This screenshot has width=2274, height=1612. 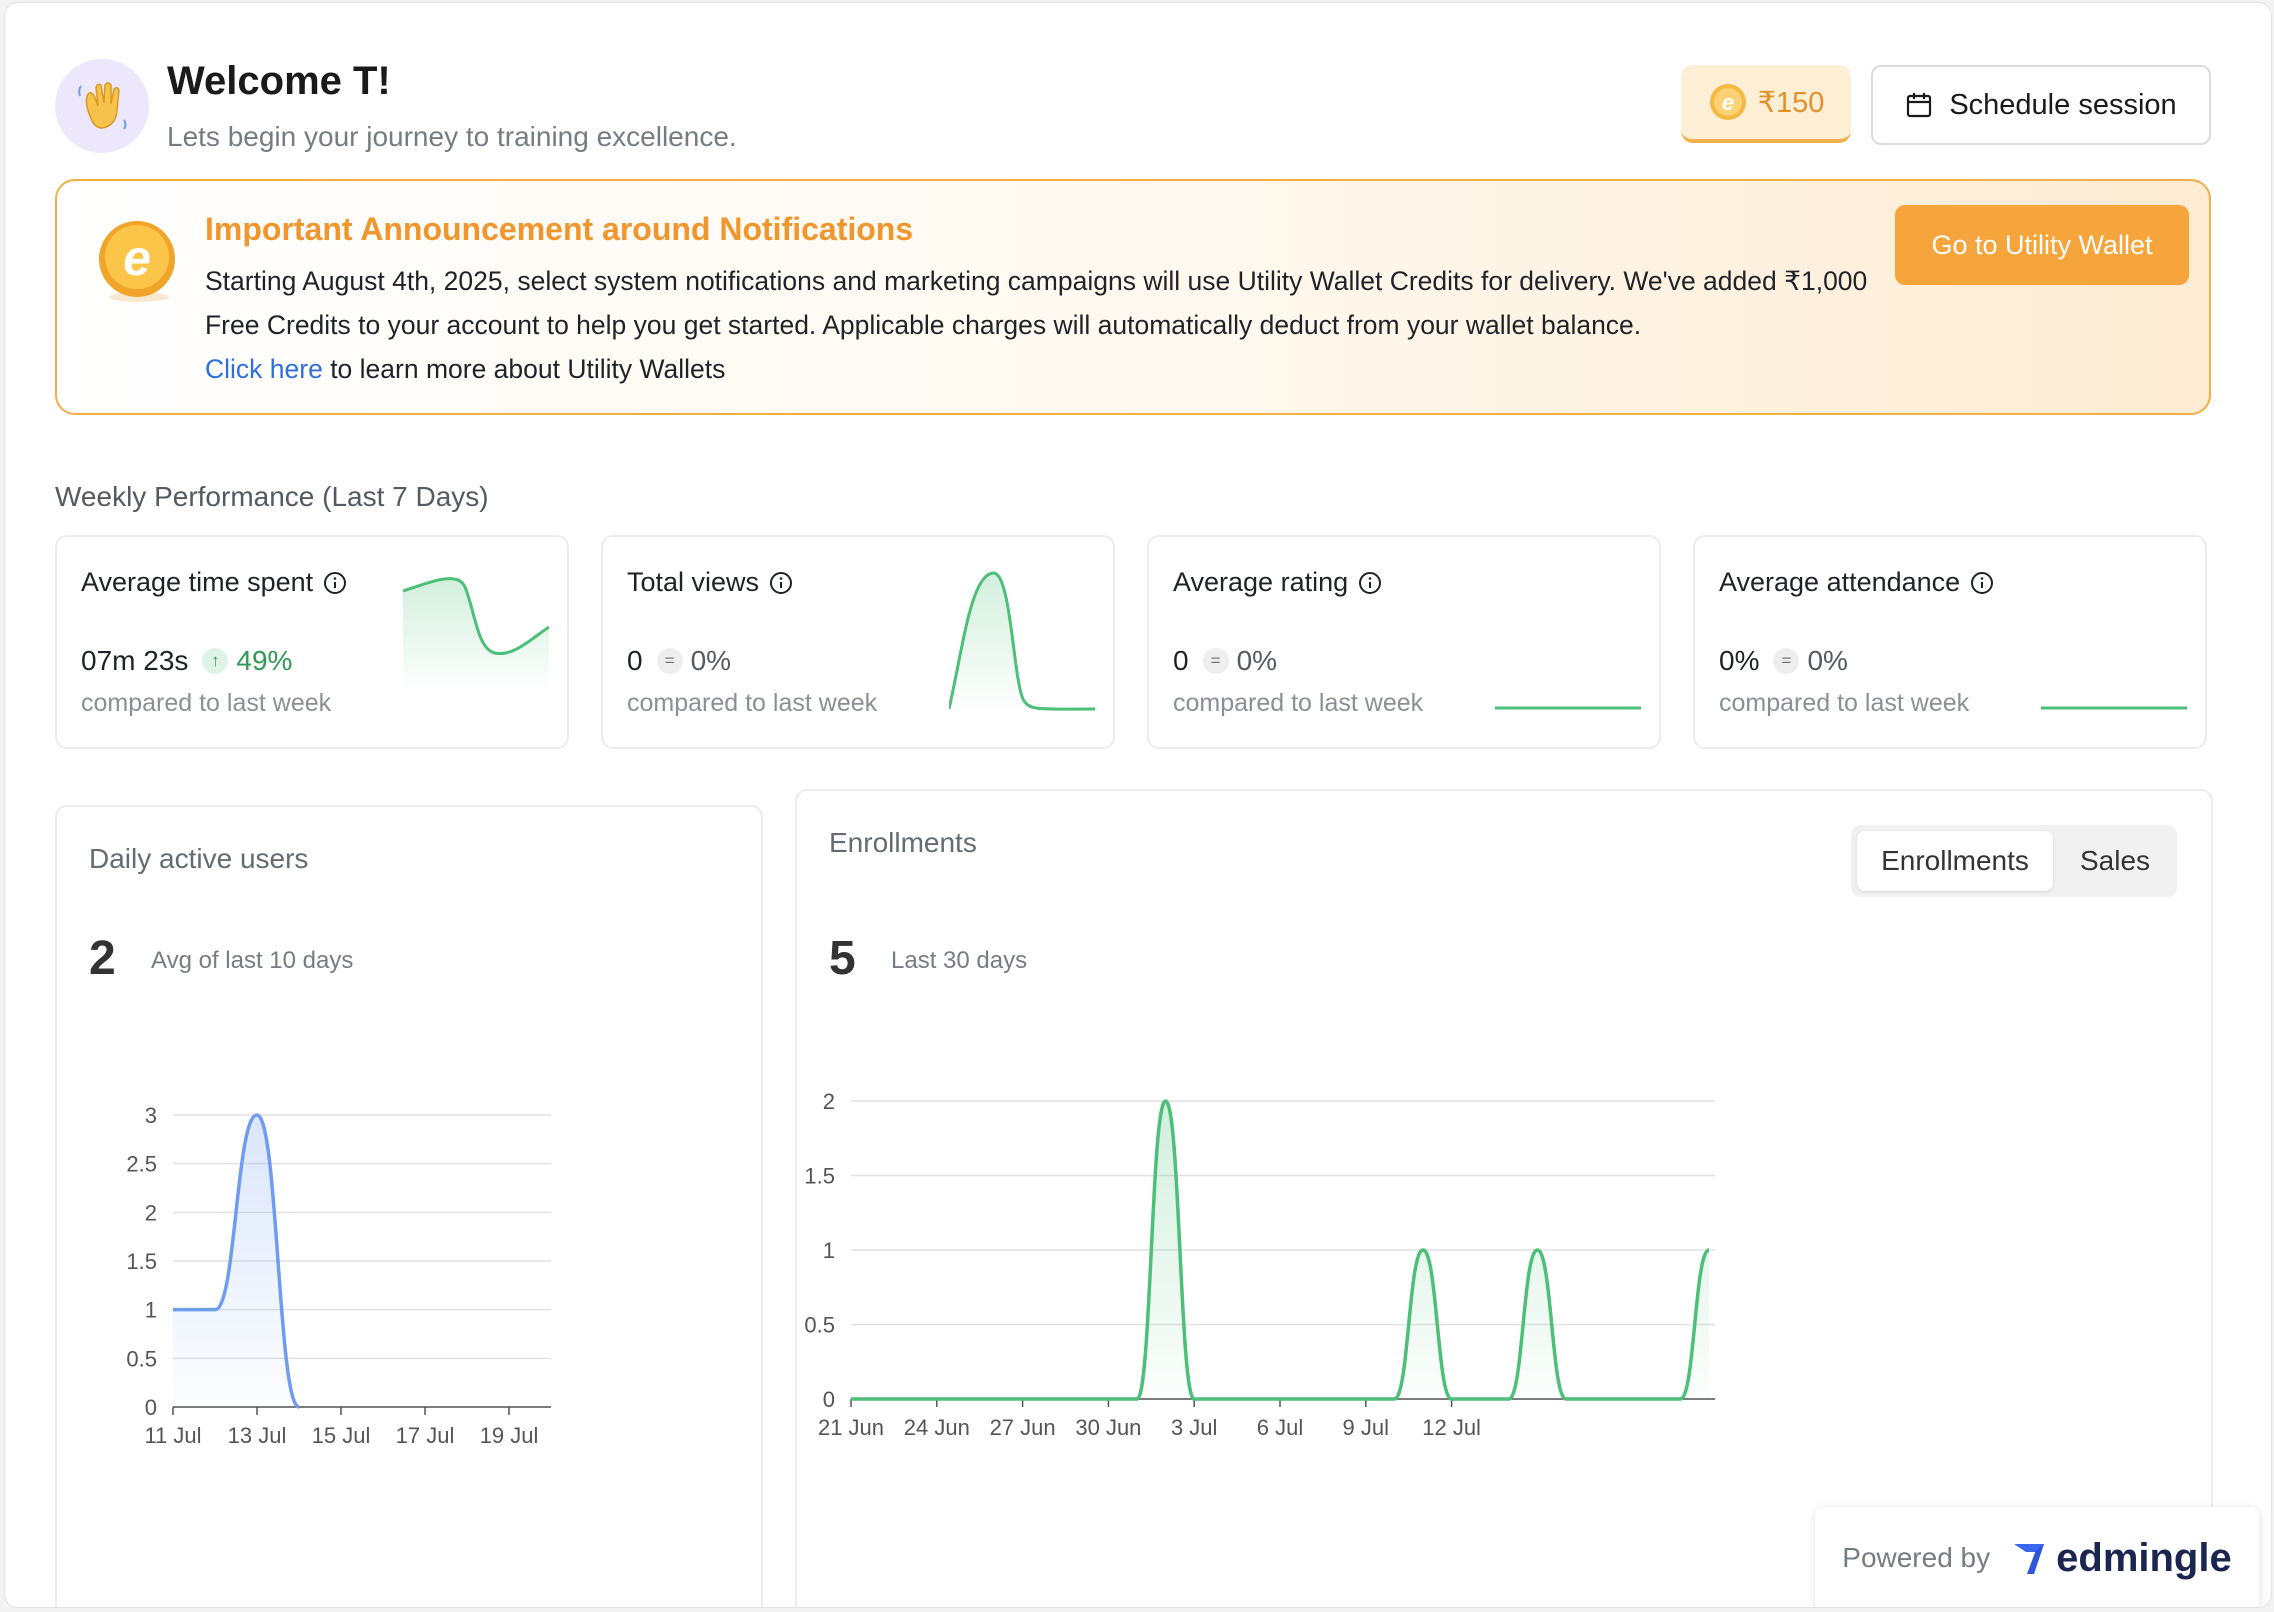 I want to click on change-value: 49%, so click(x=264, y=660).